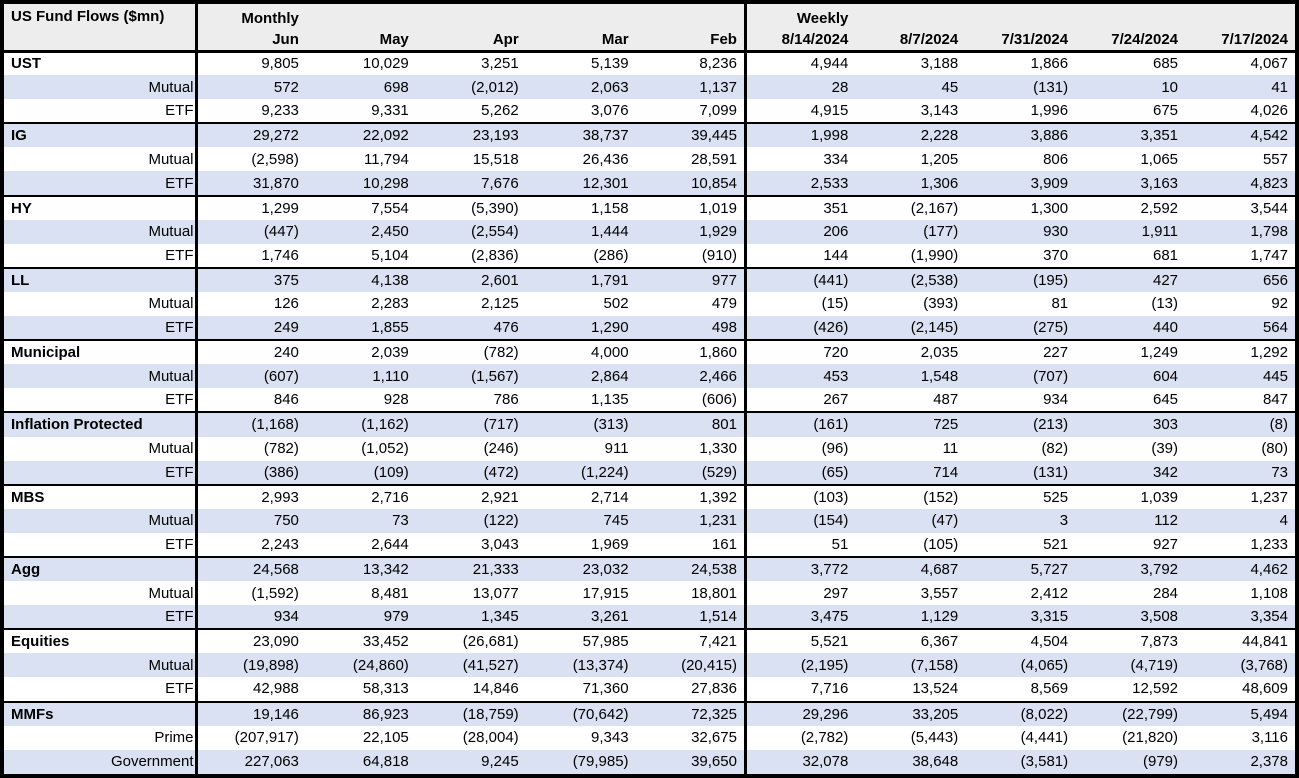  Describe the element at coordinates (799, 87) in the screenshot. I see `value-cell: 28` at that location.